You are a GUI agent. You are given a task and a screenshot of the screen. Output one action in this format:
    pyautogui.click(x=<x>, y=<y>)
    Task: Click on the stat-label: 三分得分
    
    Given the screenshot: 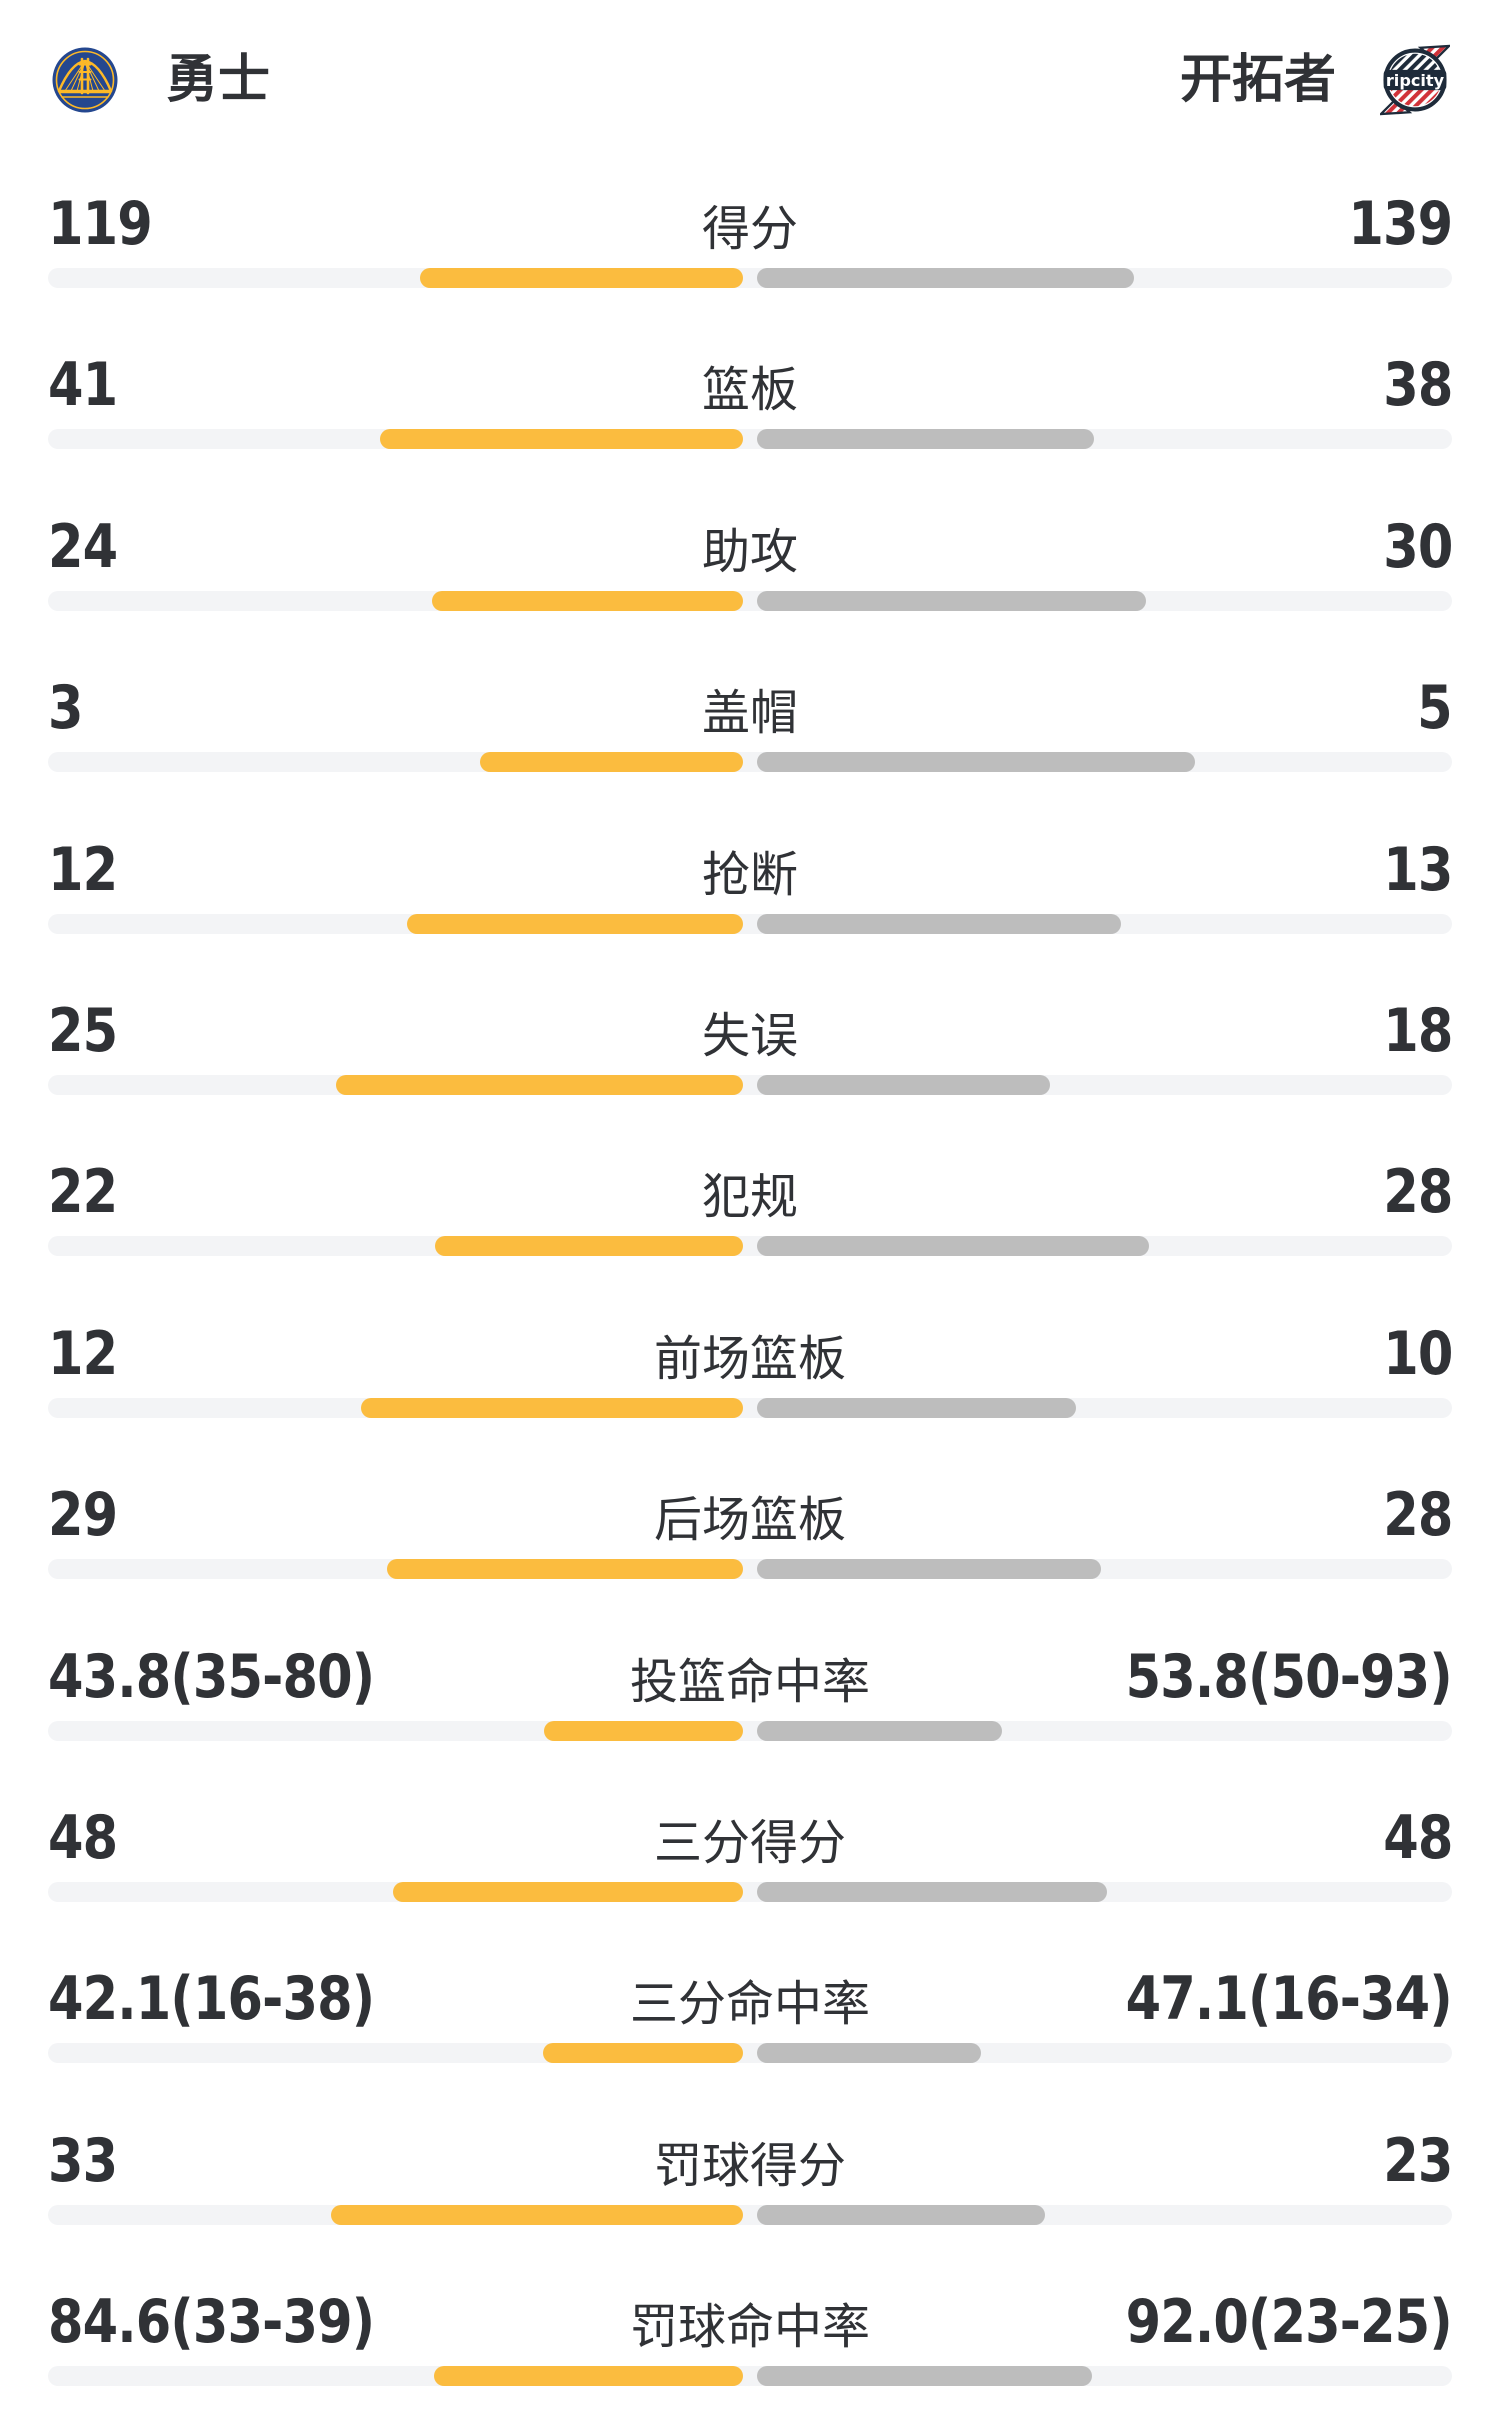 What is the action you would take?
    pyautogui.click(x=750, y=1842)
    